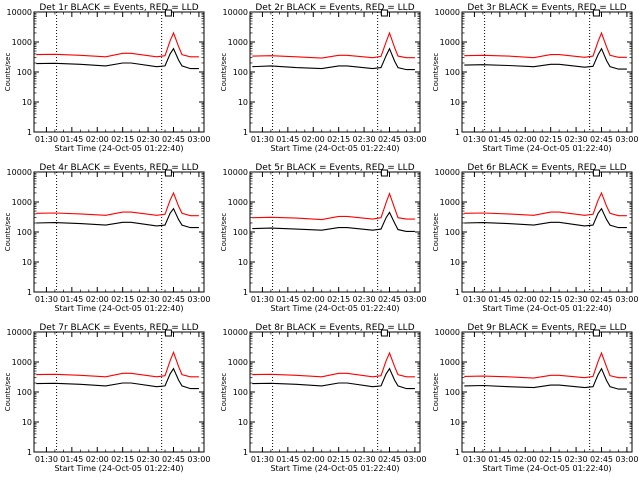  I want to click on chart-title: Det 9r BLACK = Events, RED = LLD, so click(546, 328).